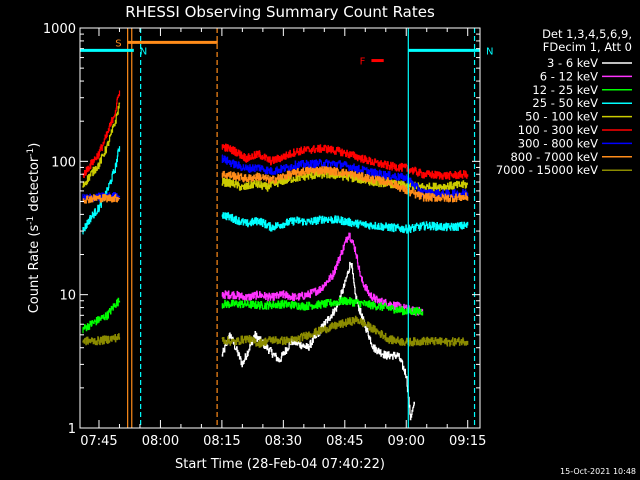 The height and width of the screenshot is (480, 640). I want to click on series-7000-15000-kev, so click(275, 331).